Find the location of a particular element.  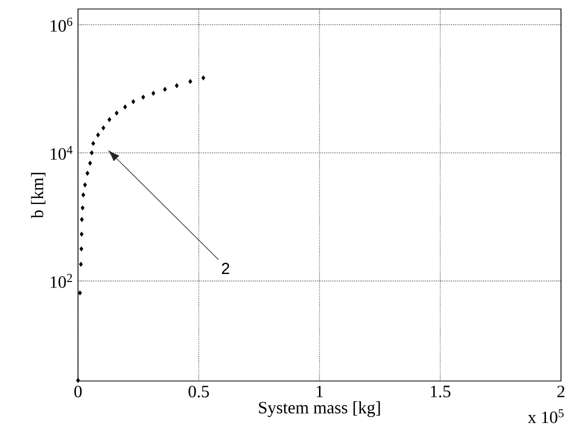

y-tick-label: 10$^{4}$ is located at coordinates (61, 153).